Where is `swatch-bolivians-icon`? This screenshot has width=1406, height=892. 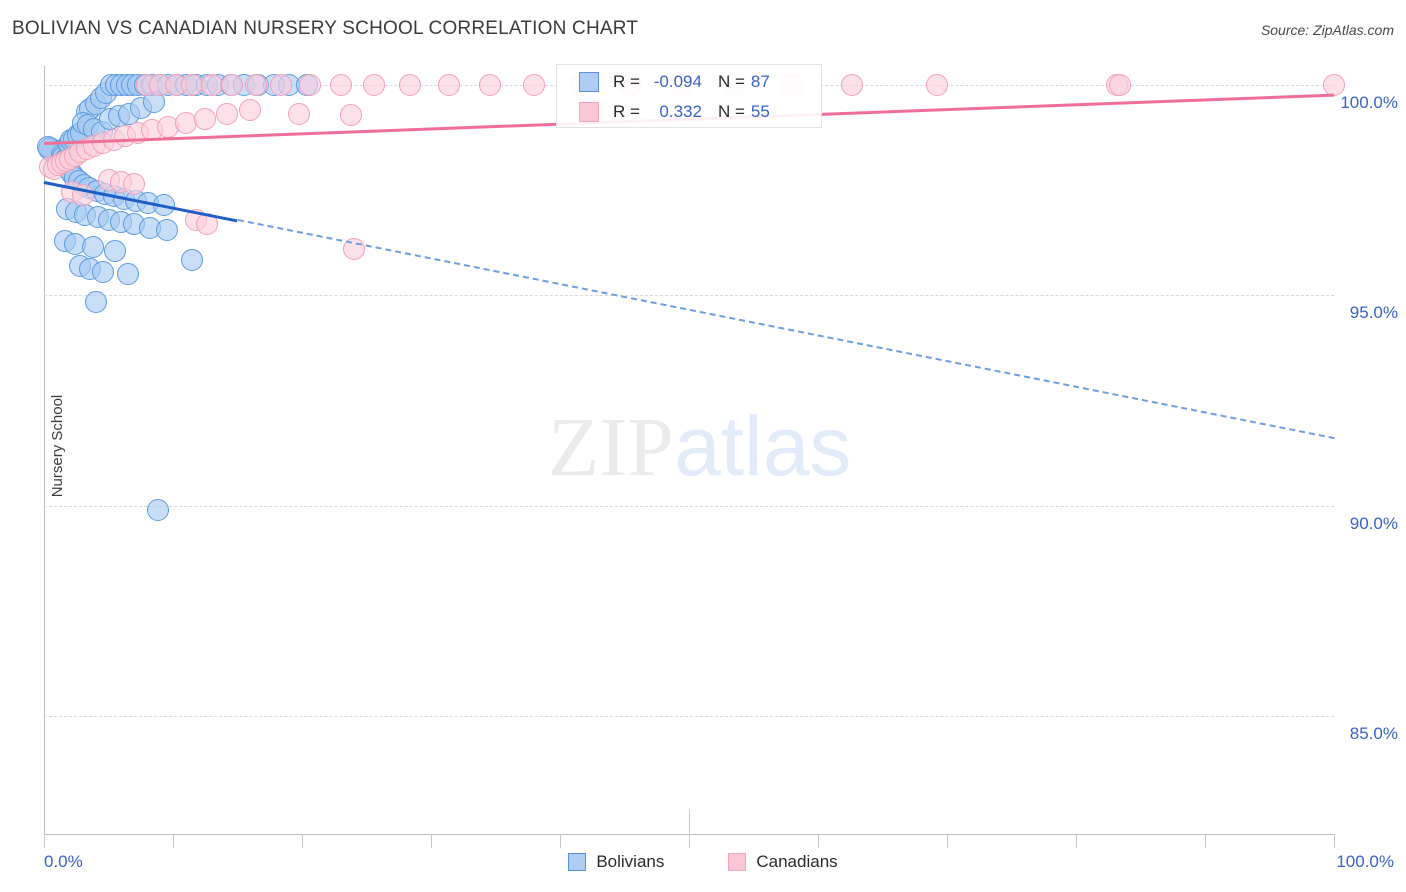 swatch-bolivians-icon is located at coordinates (589, 82).